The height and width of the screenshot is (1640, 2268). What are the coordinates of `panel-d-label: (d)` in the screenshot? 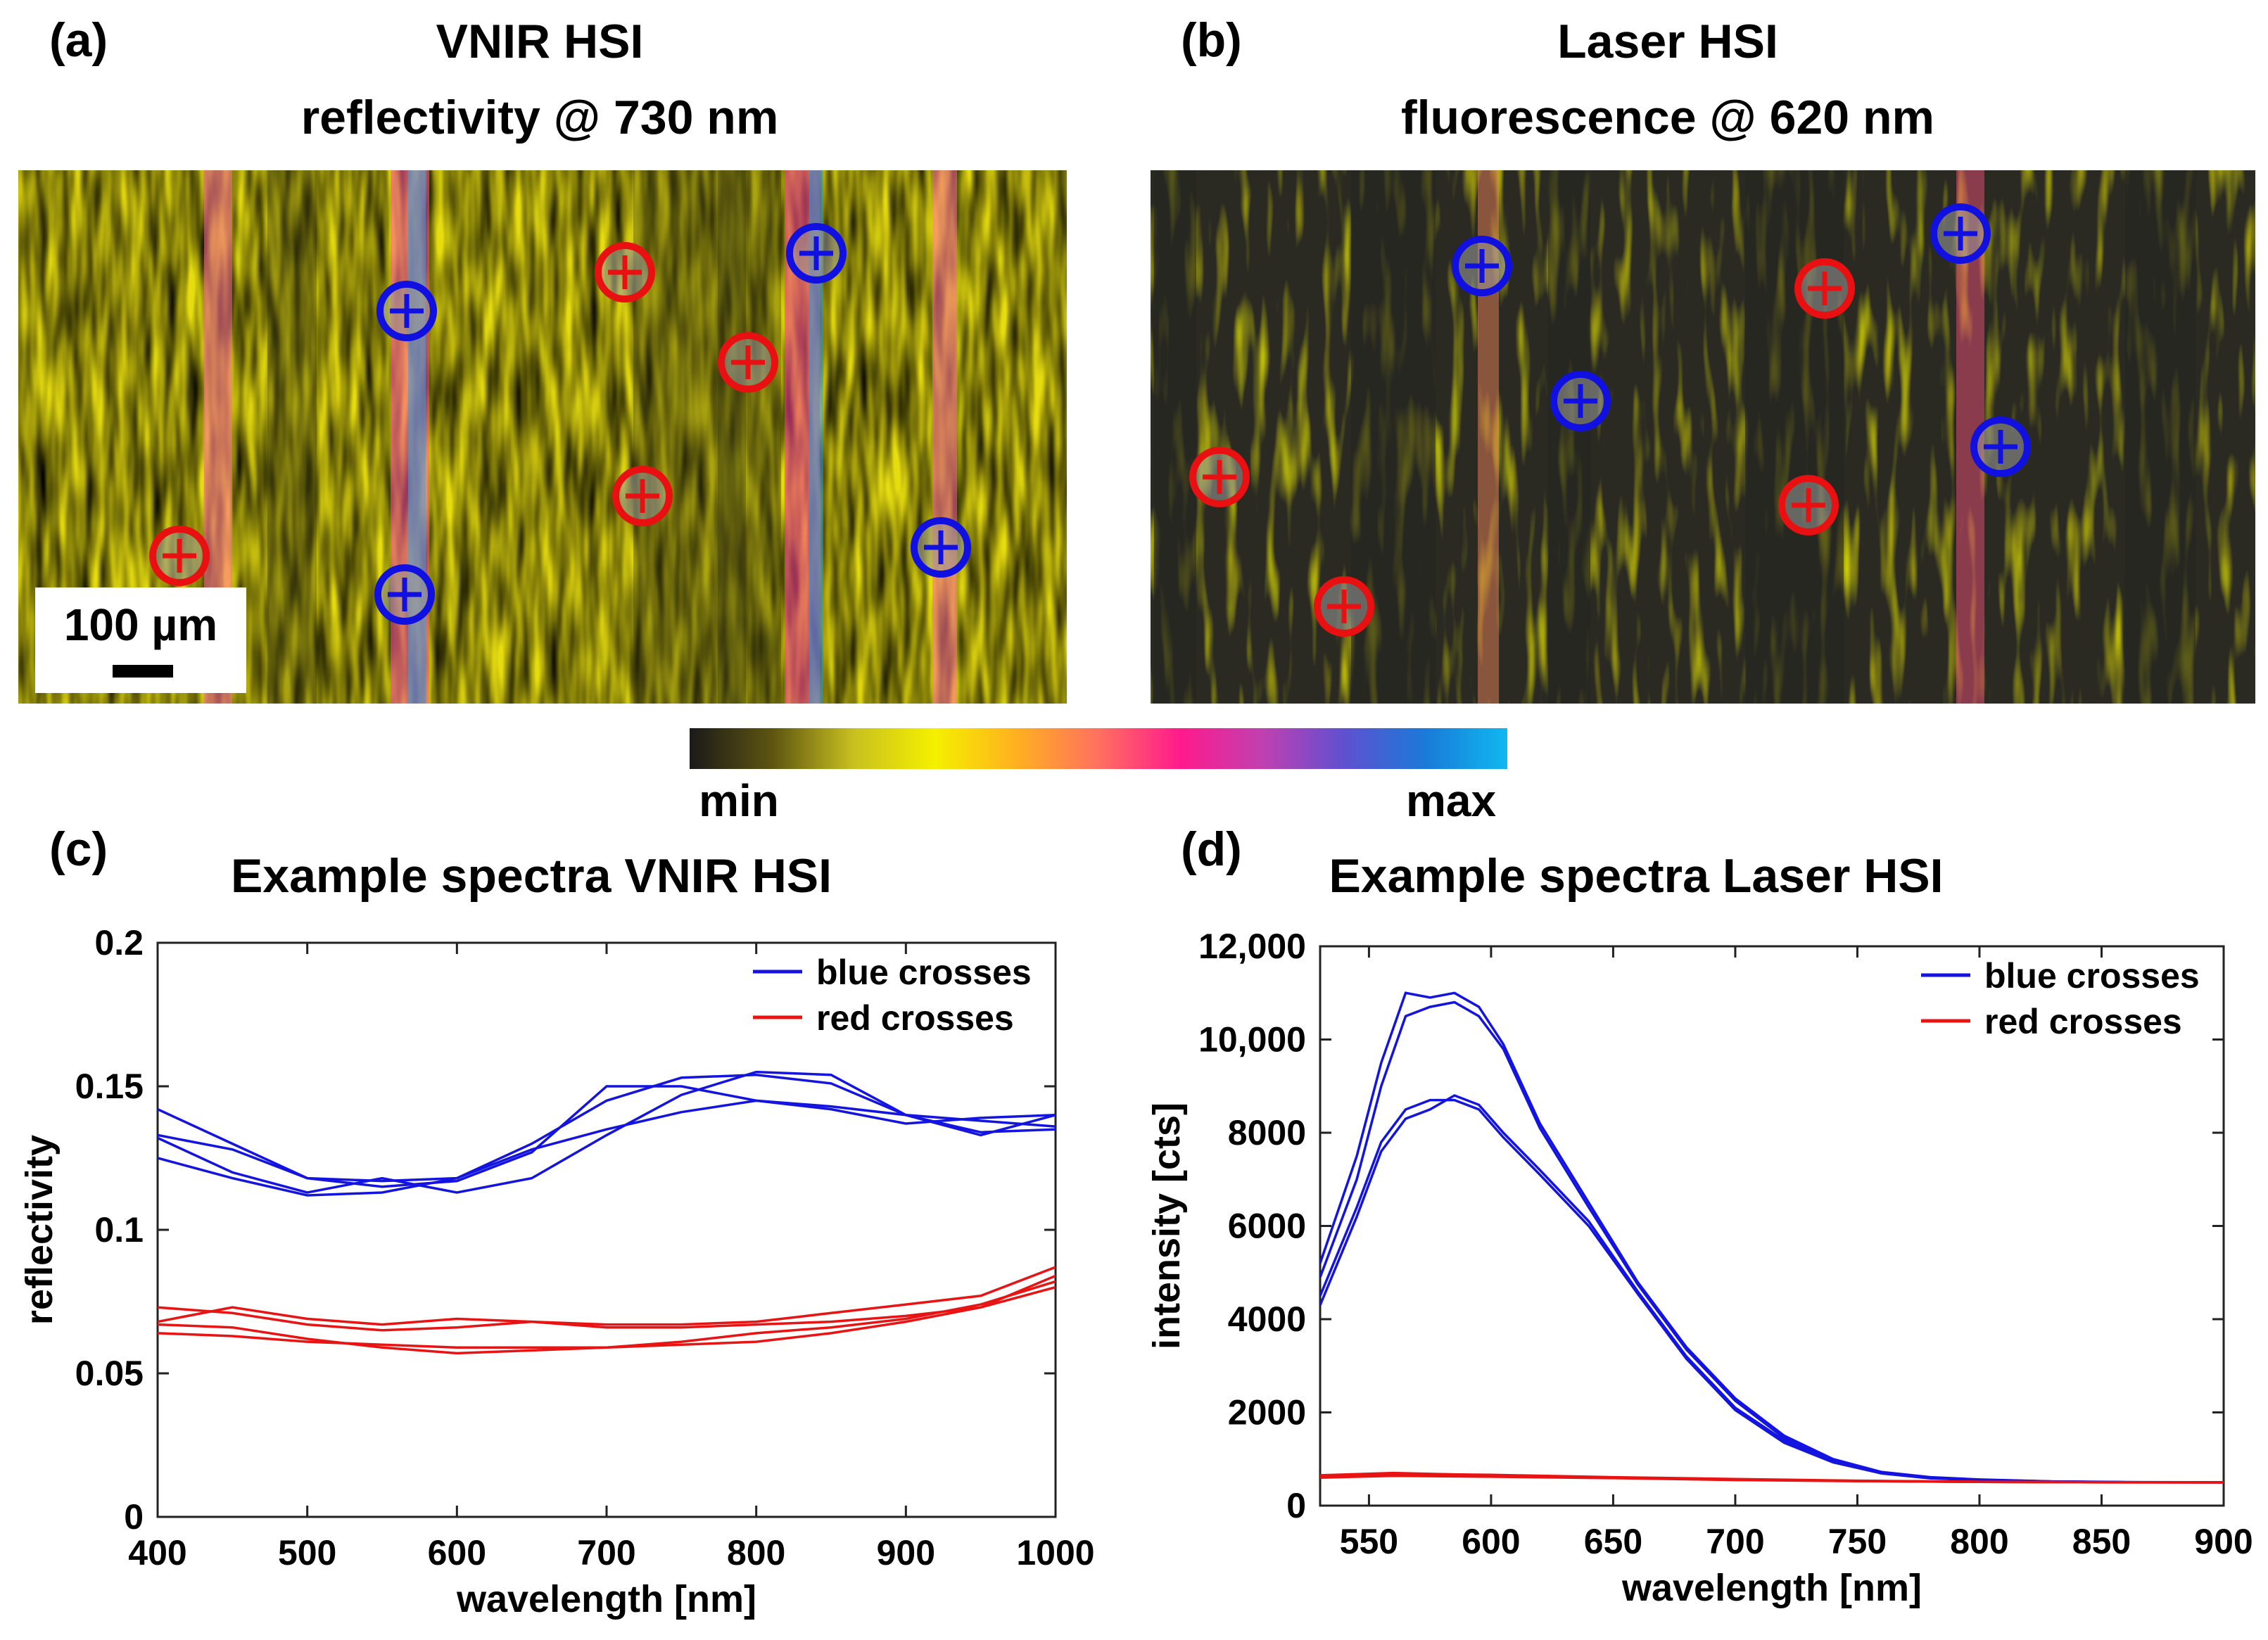 It's located at (1211, 849).